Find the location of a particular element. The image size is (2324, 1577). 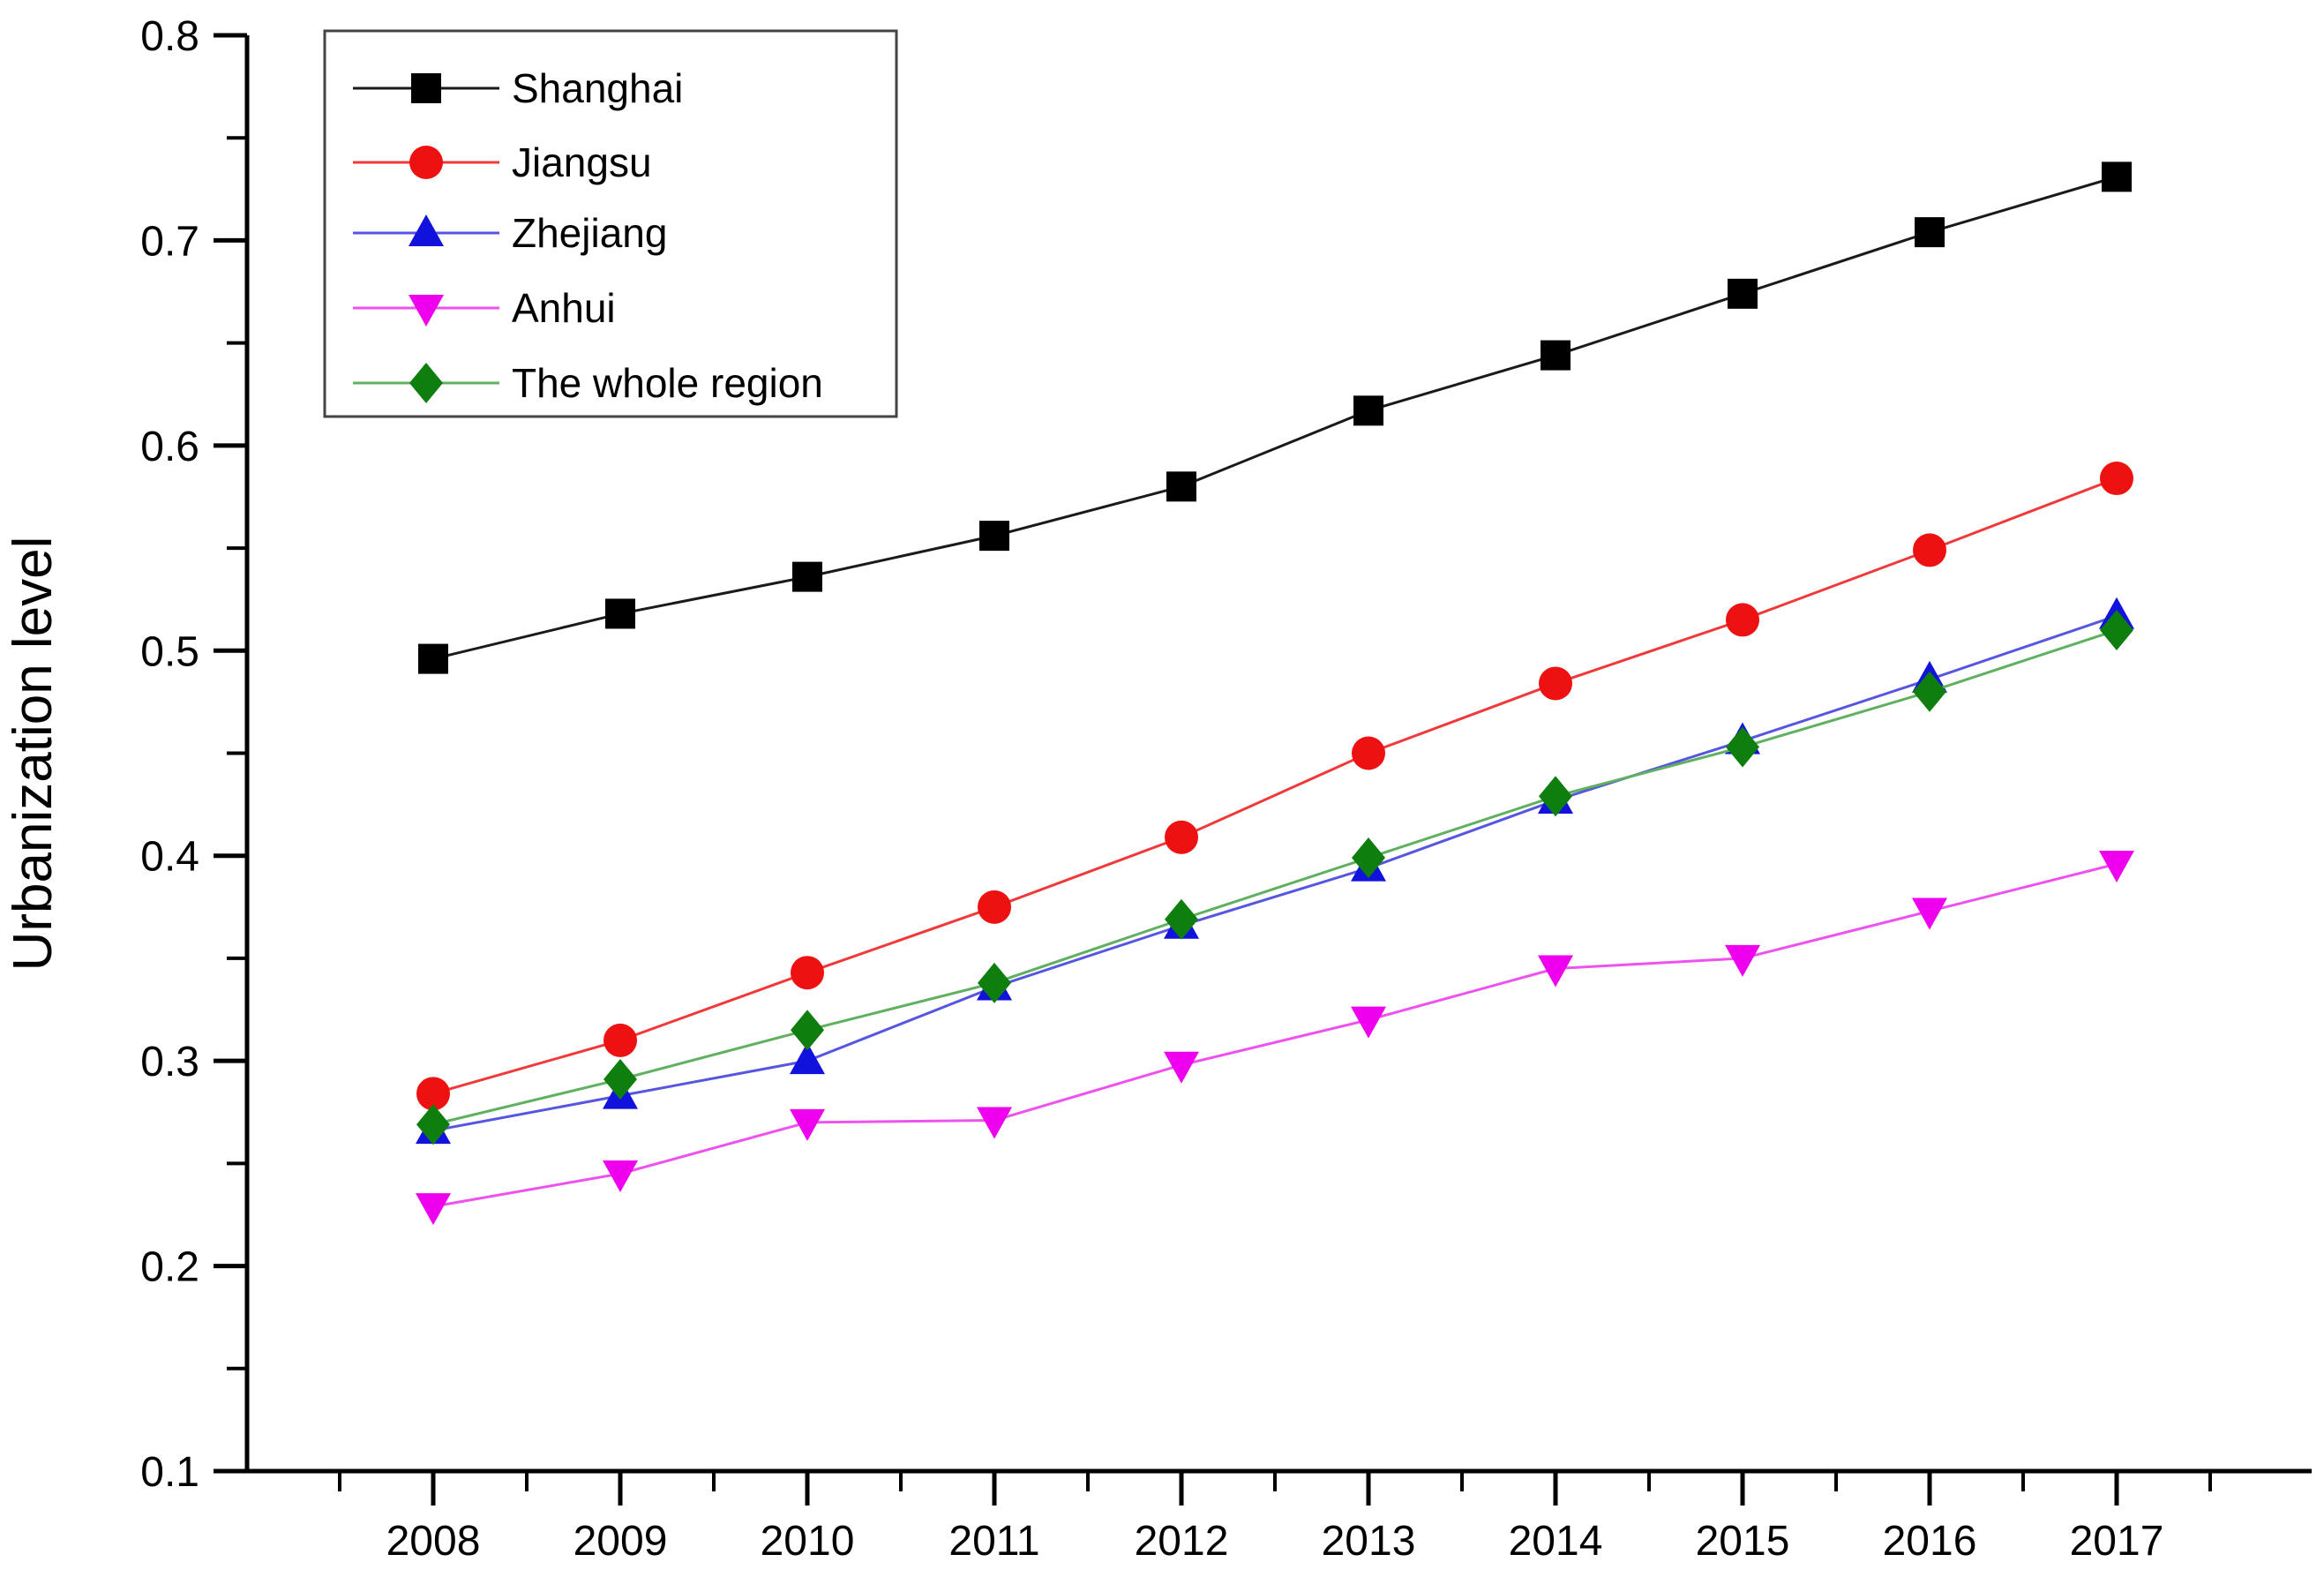

x-tick-label: 2017 is located at coordinates (2117, 1541).